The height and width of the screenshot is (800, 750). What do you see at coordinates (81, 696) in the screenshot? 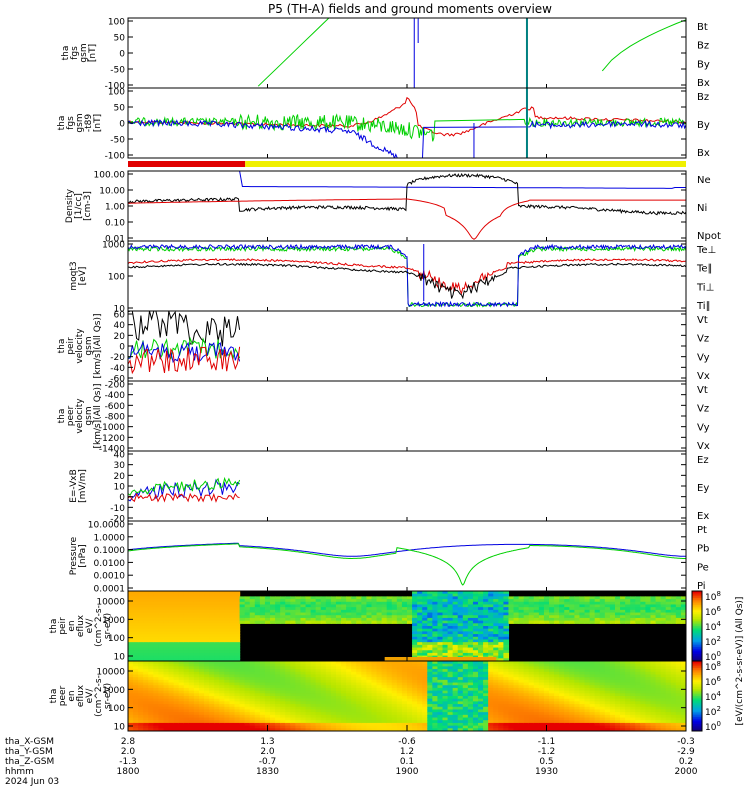
I see `panel-peer_spec-ylabel: tha peer en eflux eV/(cm^2-s-sr-eV)` at bounding box center [81, 696].